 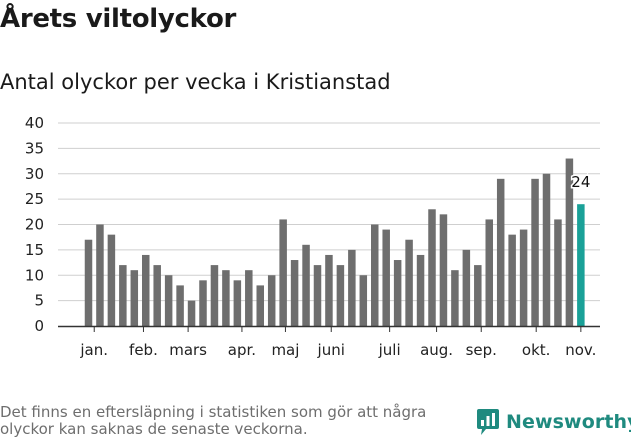 What do you see at coordinates (34, 250) in the screenshot?
I see `y-tick-label: 15` at bounding box center [34, 250].